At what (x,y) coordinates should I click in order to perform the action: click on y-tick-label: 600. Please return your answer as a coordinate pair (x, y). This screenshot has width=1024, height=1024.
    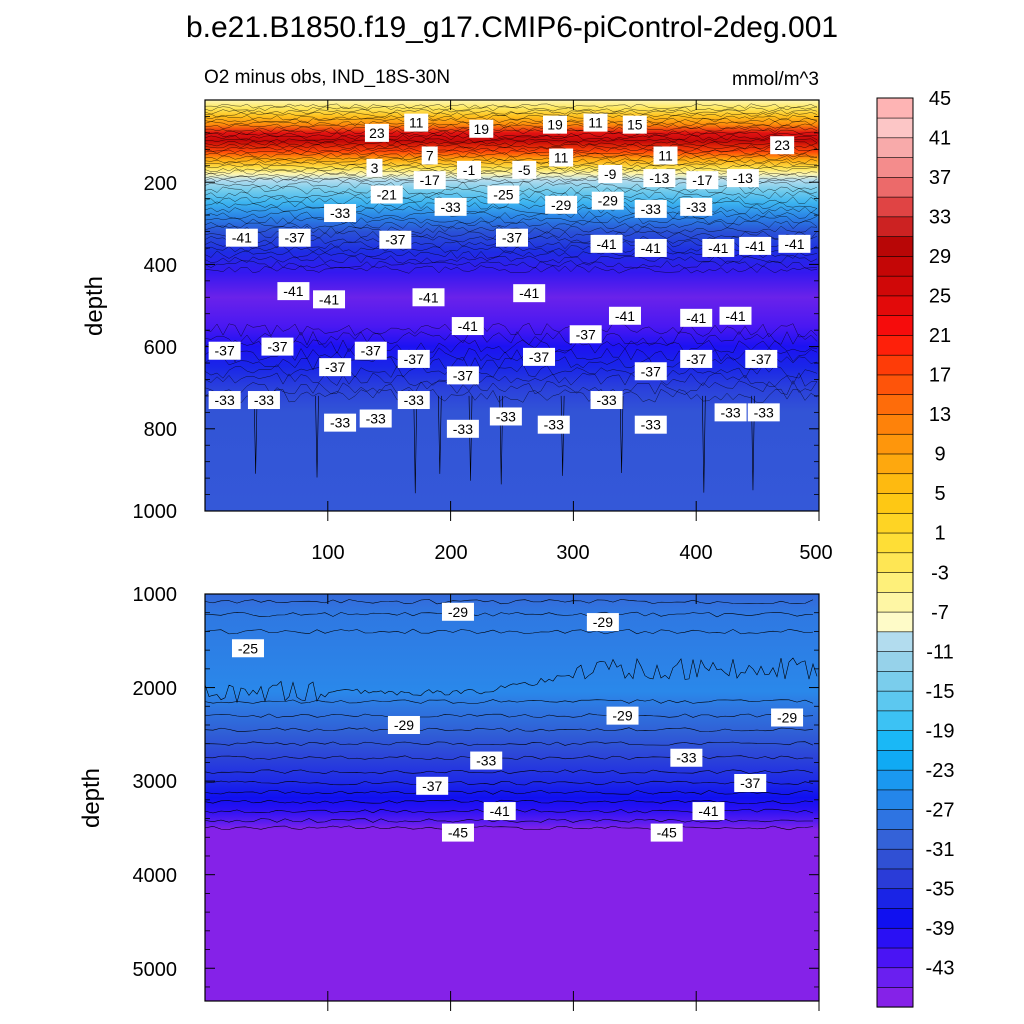
    Looking at the image, I should click on (160, 348).